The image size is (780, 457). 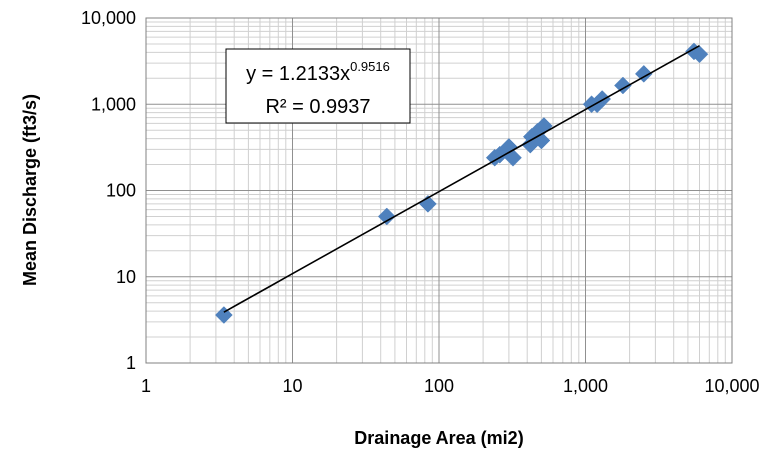 I want to click on x-tick-label: 1, so click(x=146, y=386).